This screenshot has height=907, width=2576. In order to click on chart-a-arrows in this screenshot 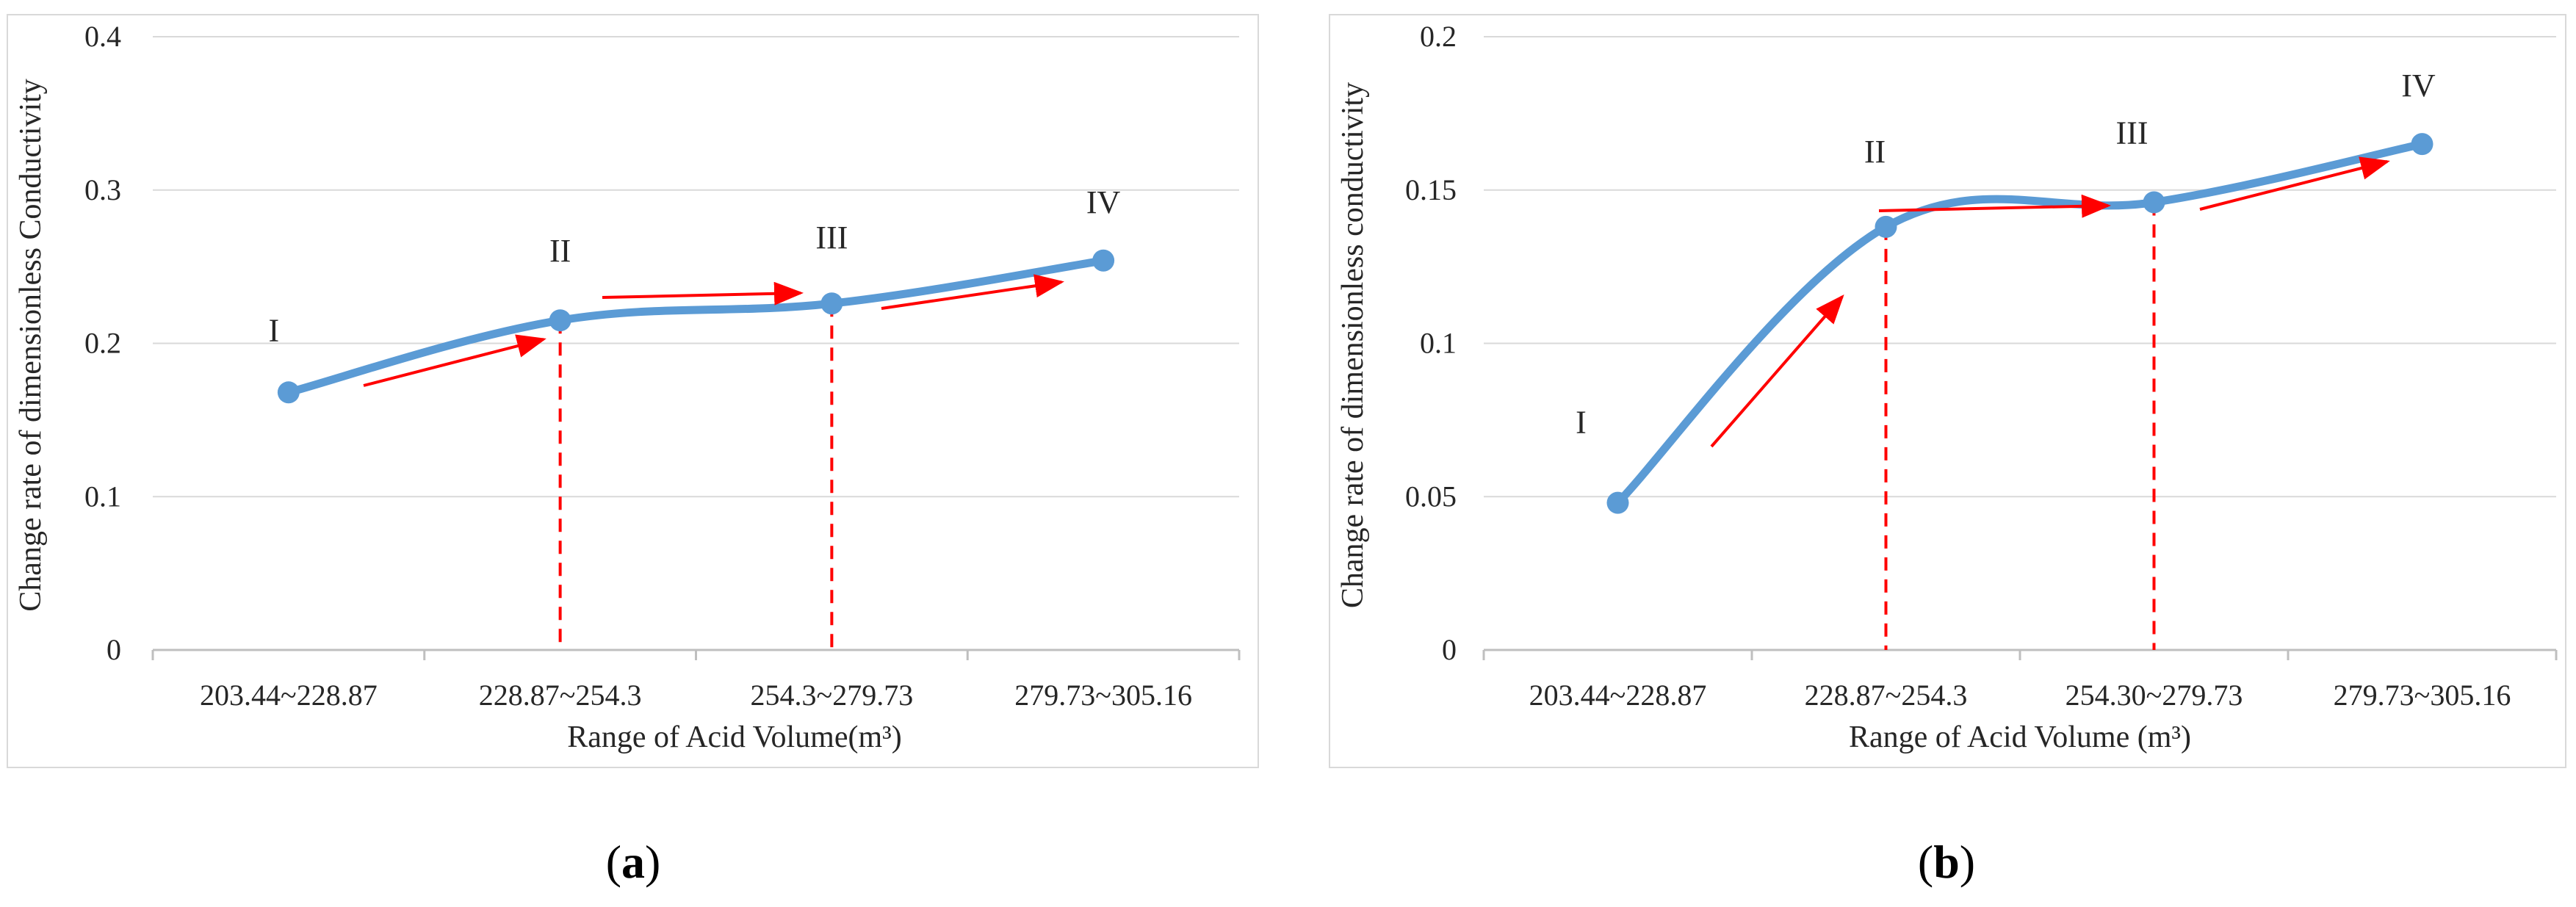, I will do `click(714, 330)`.